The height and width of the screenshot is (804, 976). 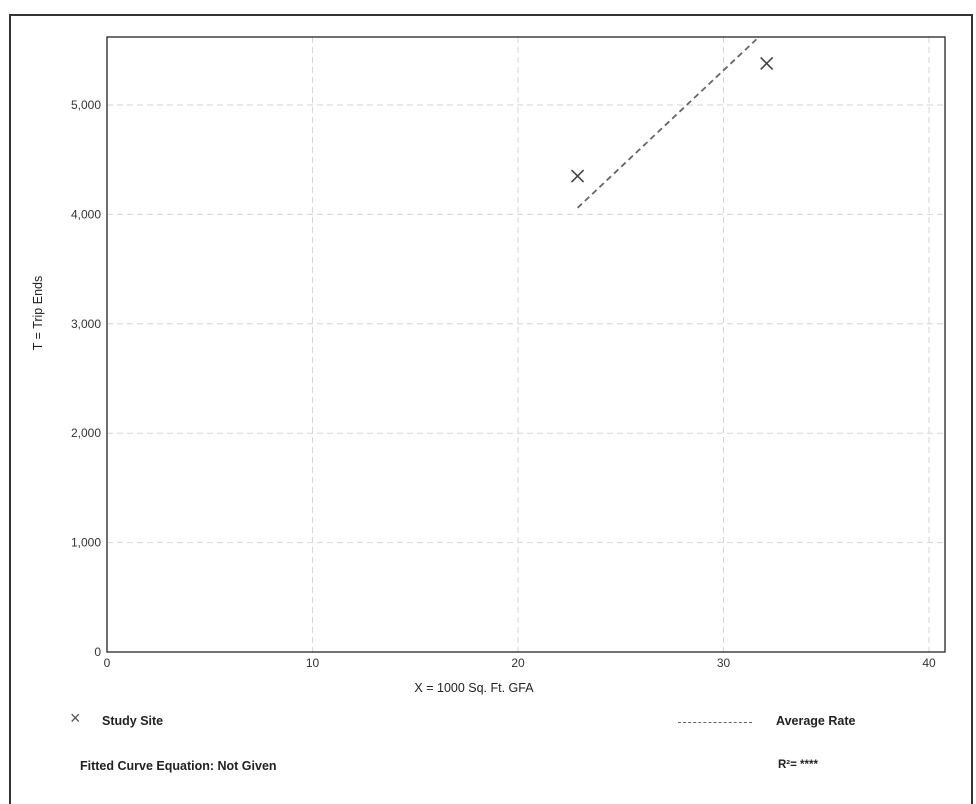 I want to click on y-tick-label: 3,000, so click(x=86, y=324).